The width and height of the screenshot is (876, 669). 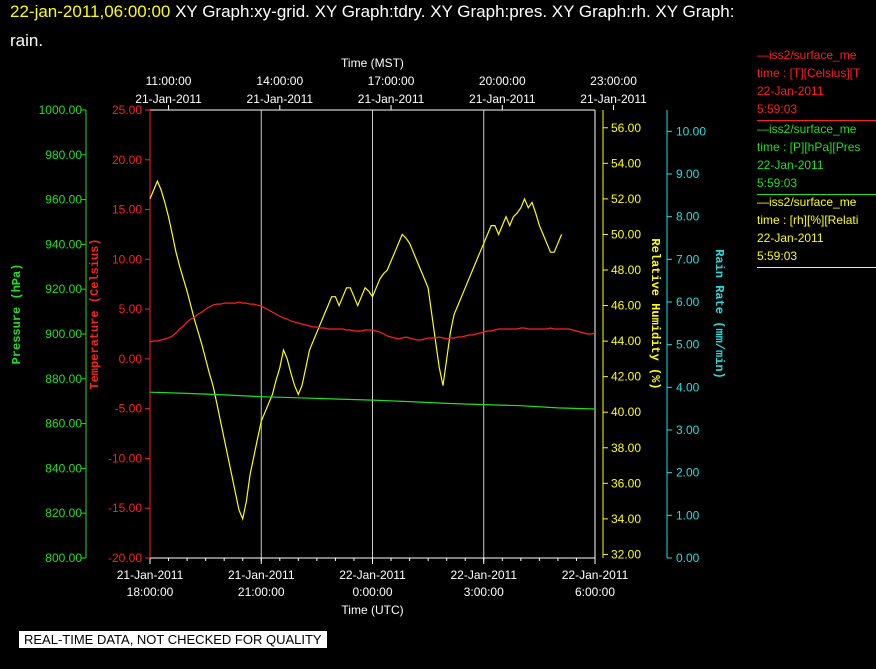 What do you see at coordinates (150, 592) in the screenshot?
I see `bottom-tick-time-label: 18:00:00` at bounding box center [150, 592].